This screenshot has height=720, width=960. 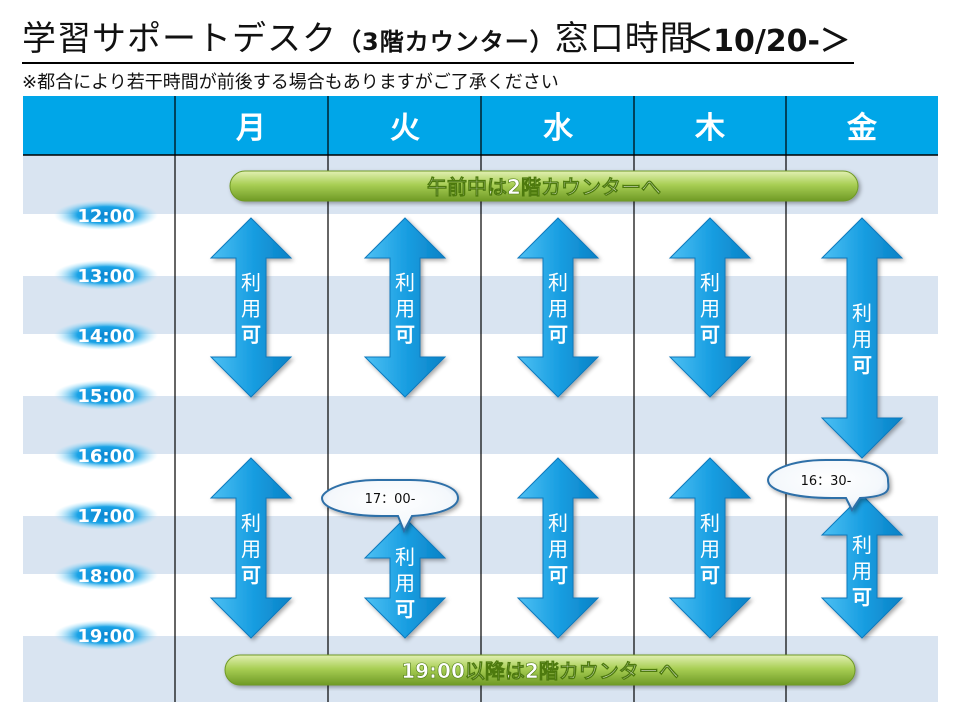 I want to click on arrow-thu-early-label-0: 利, so click(x=710, y=283).